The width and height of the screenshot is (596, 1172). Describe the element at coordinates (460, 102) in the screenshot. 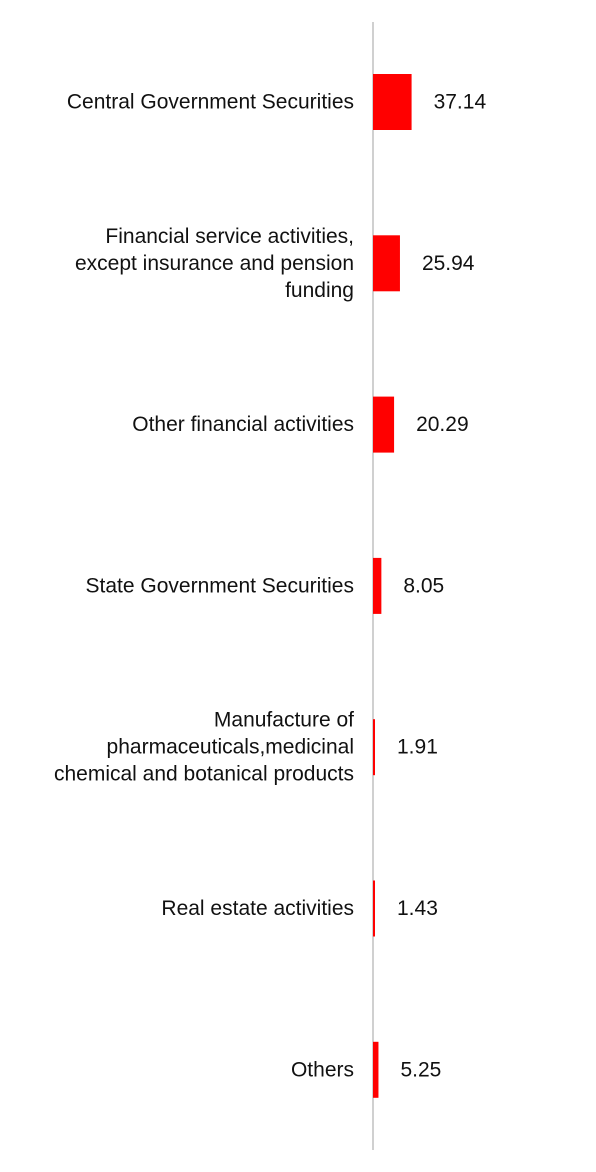

I see `value-label: 37.14` at that location.